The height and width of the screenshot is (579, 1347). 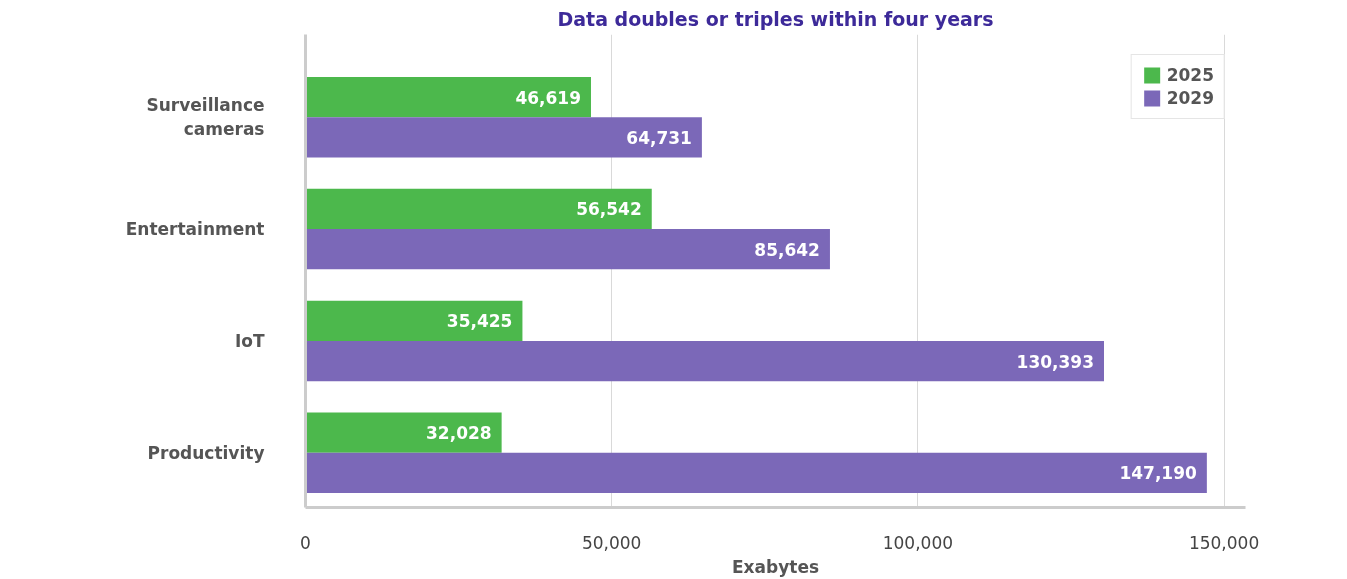 What do you see at coordinates (249, 340) in the screenshot?
I see `y-tick-label: IoT` at bounding box center [249, 340].